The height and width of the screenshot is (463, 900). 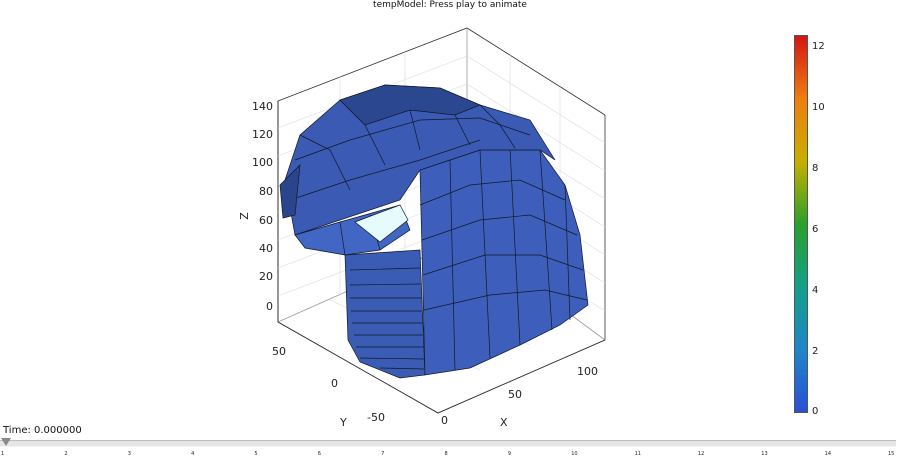 What do you see at coordinates (244, 216) in the screenshot?
I see `z-axis-label: Z` at bounding box center [244, 216].